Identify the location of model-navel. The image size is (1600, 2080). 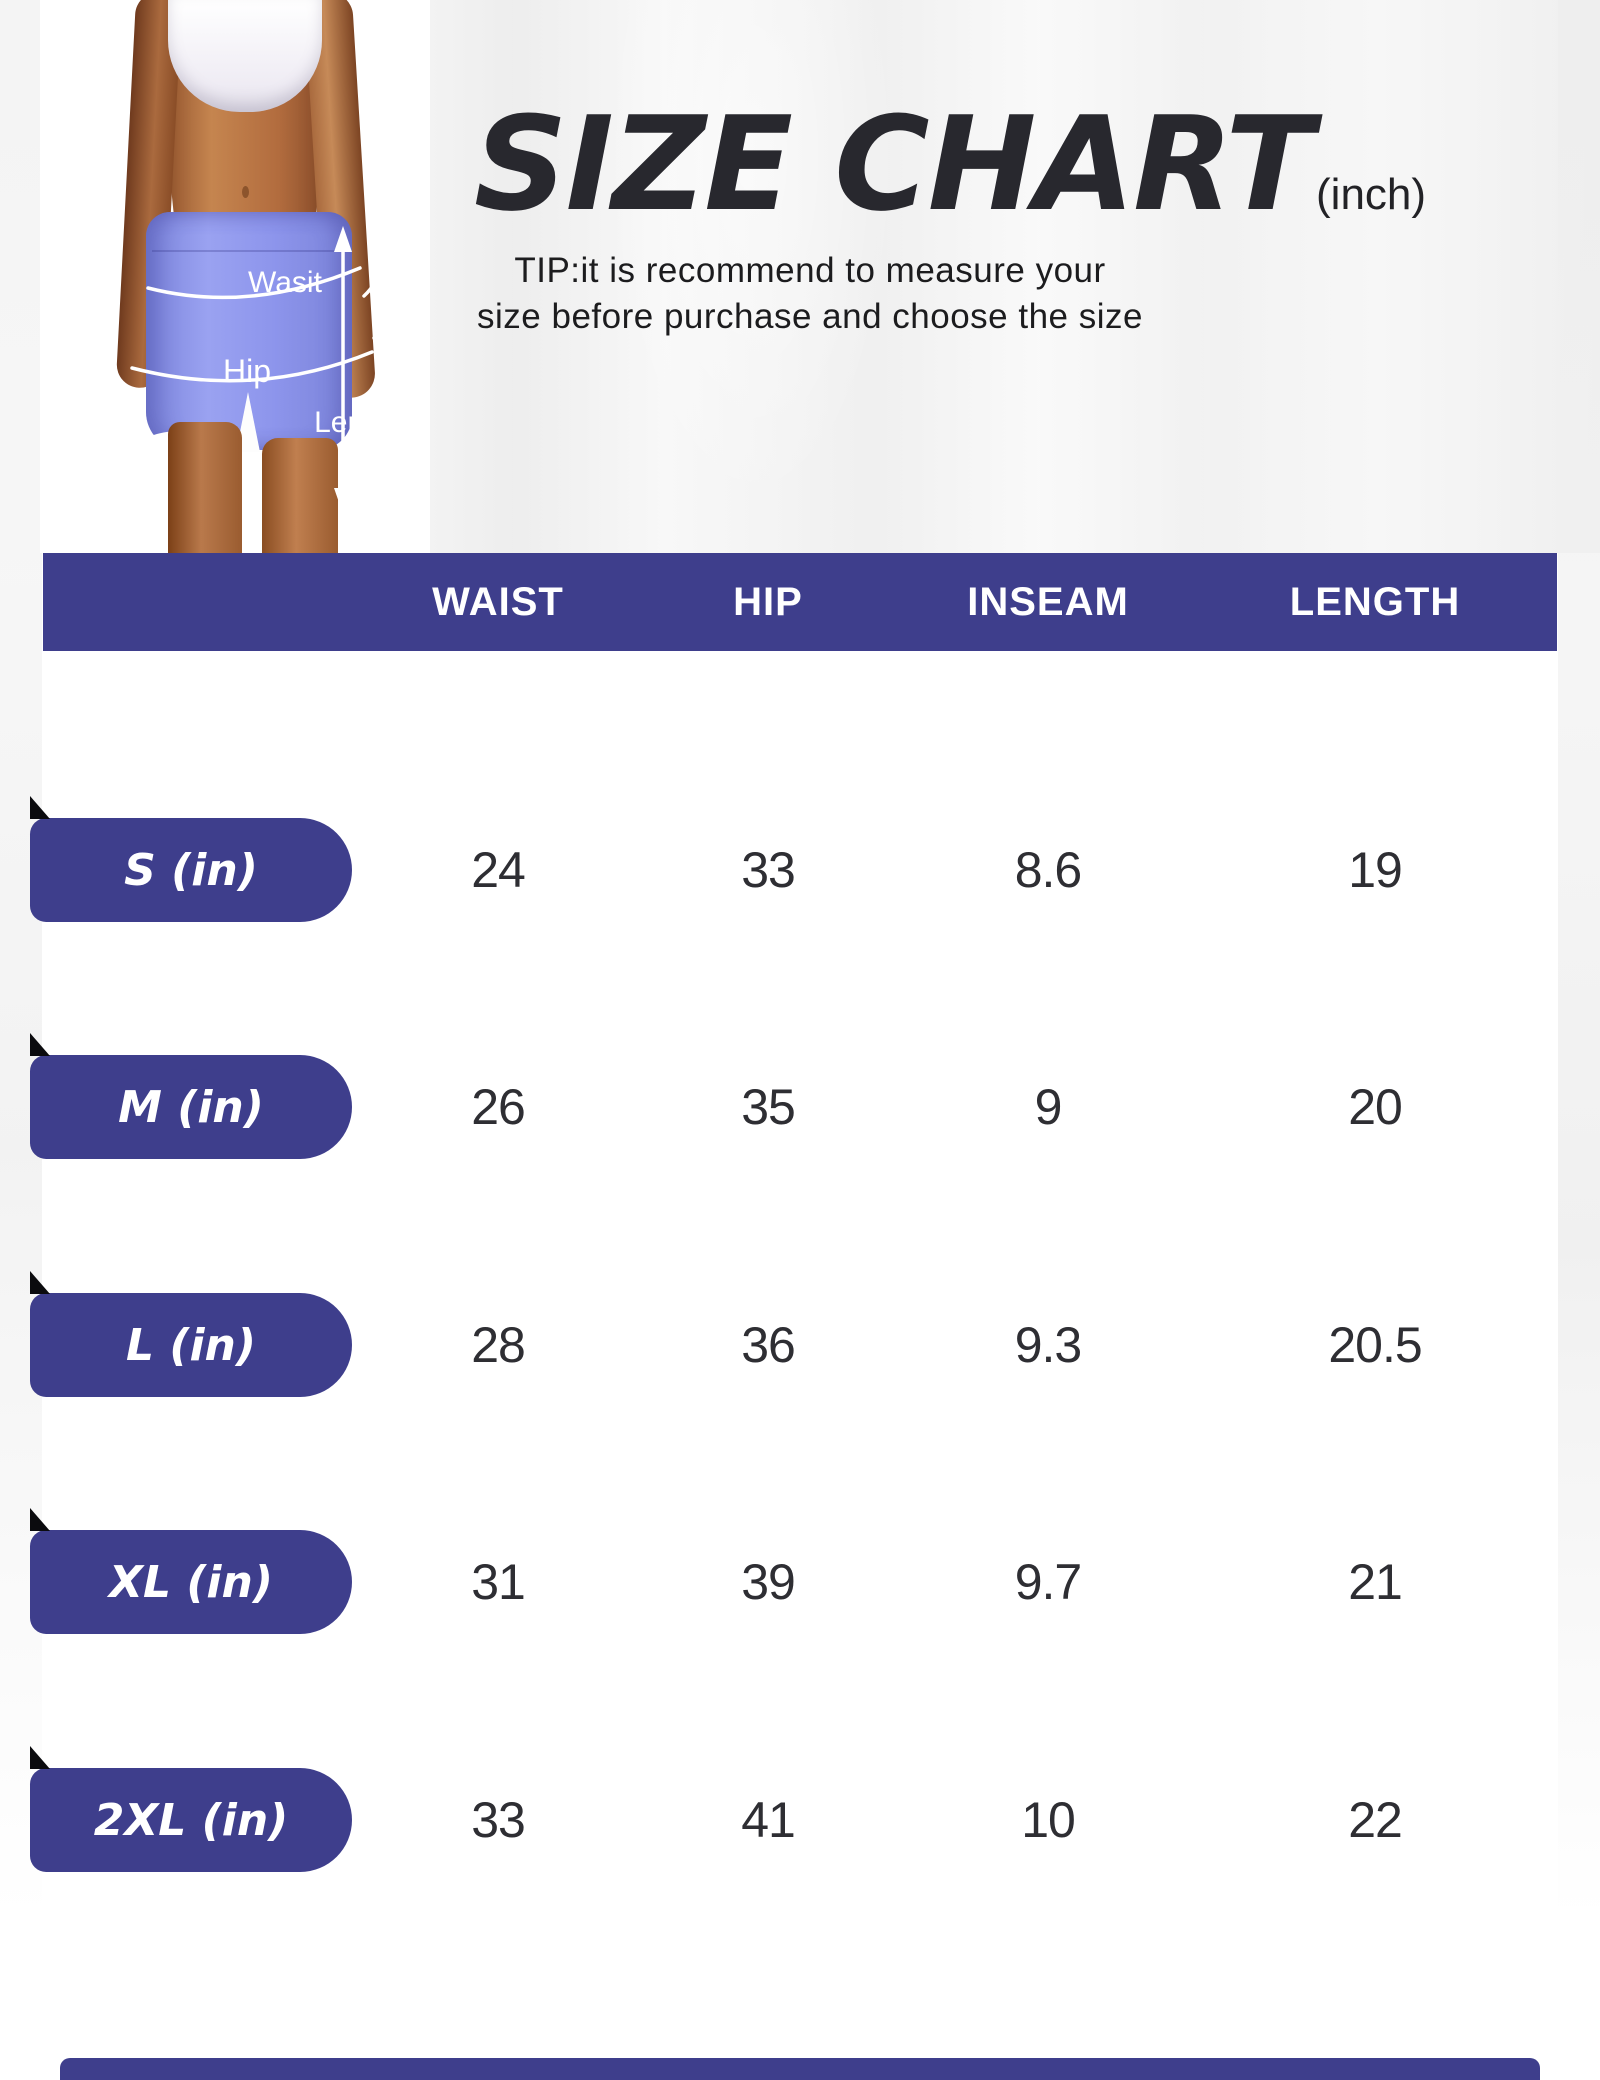
(245, 192).